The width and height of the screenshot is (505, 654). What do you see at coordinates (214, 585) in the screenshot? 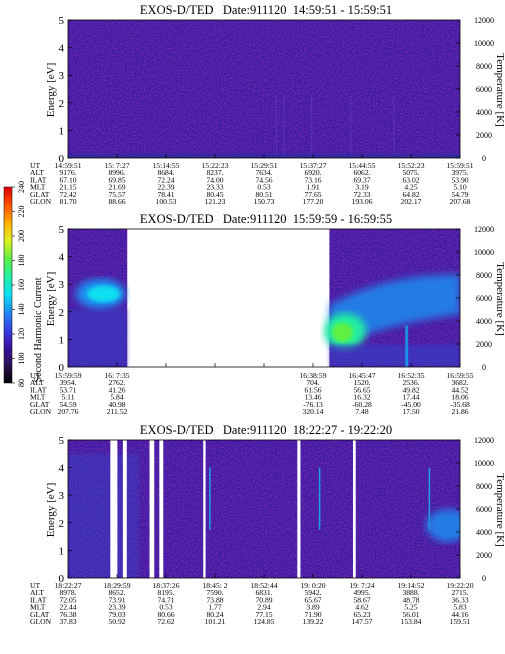
I see `table-cell: 18:45: 2` at bounding box center [214, 585].